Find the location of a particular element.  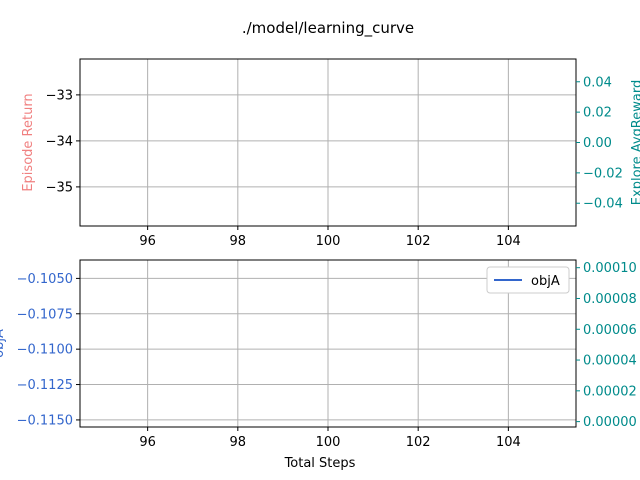

right-y-tick-label: 0.00010 is located at coordinates (610, 268).